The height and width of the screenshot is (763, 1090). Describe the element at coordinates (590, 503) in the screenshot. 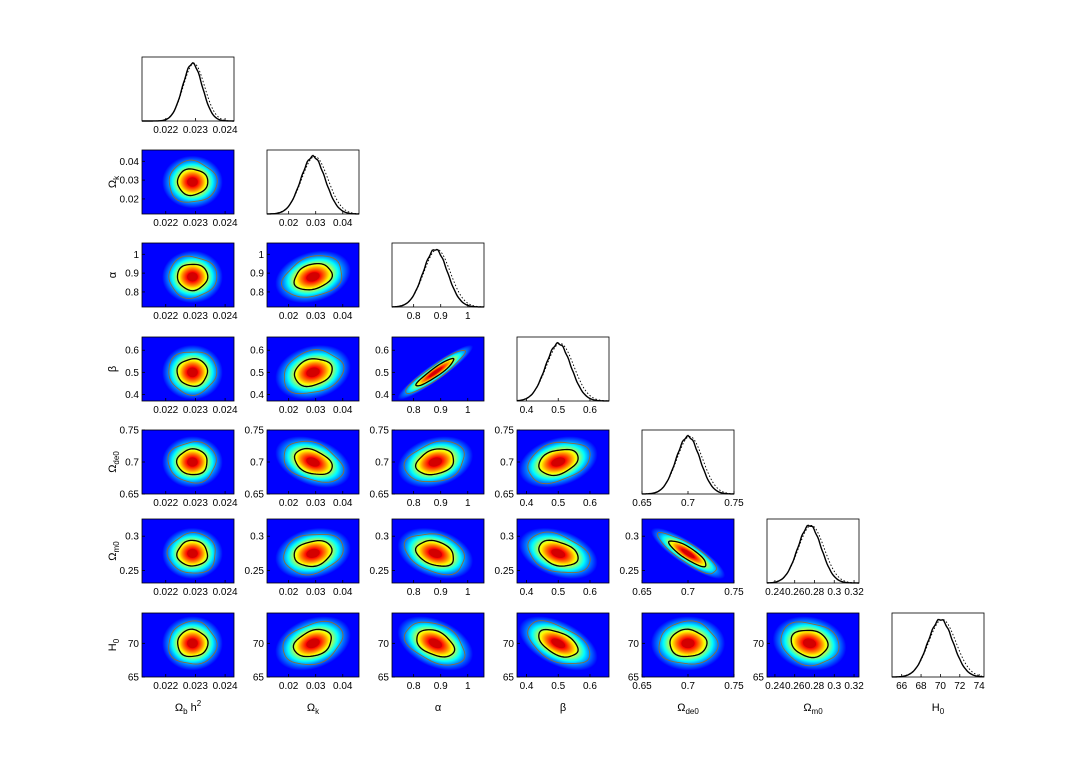

I see `x-tick-label: 0.6` at that location.